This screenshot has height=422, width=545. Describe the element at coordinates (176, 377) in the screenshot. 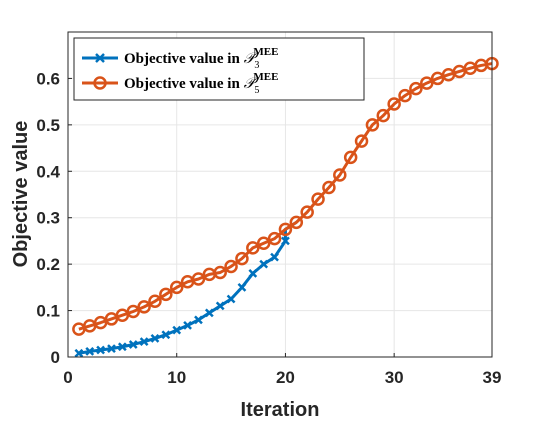

I see `x-tick-label: 10` at that location.